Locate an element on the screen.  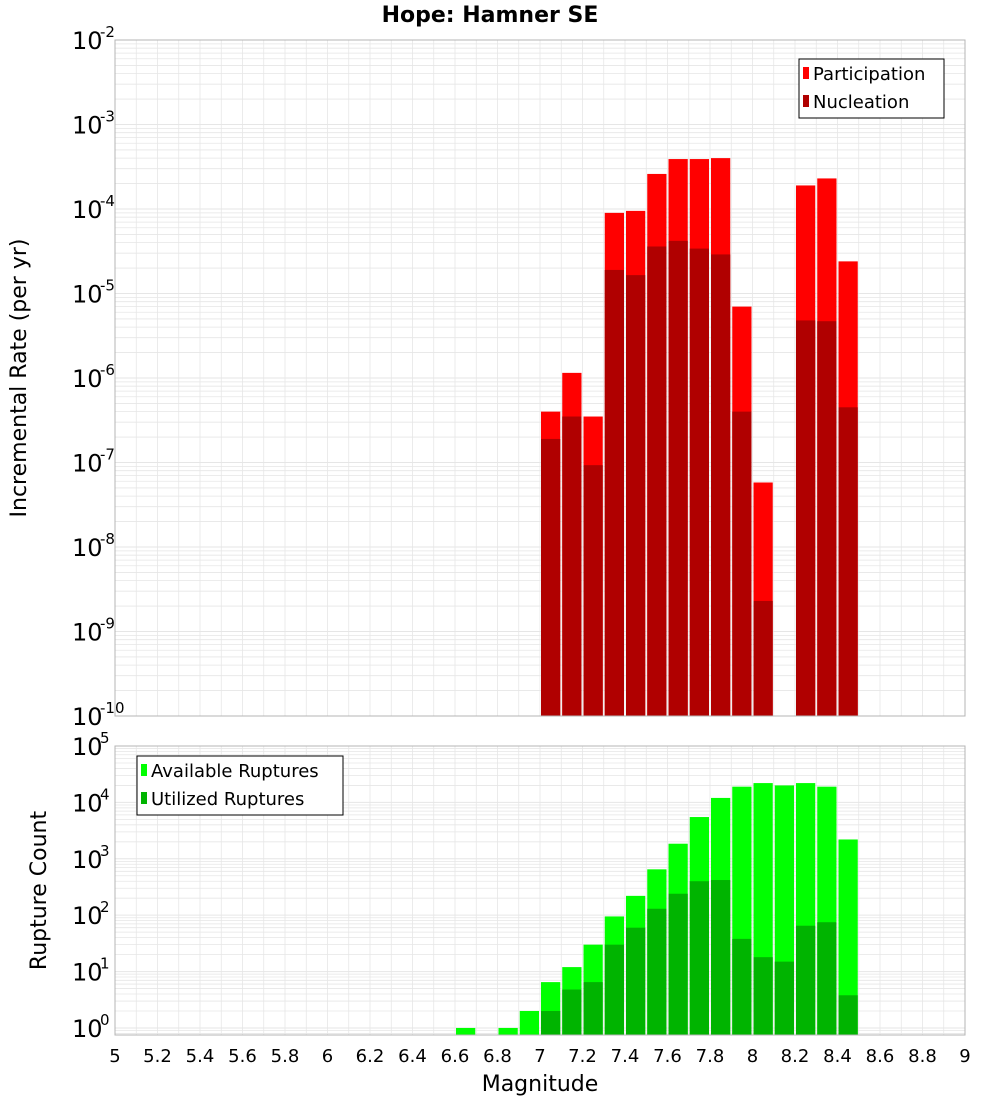
x-tick-label: 7.8 is located at coordinates (710, 1056).